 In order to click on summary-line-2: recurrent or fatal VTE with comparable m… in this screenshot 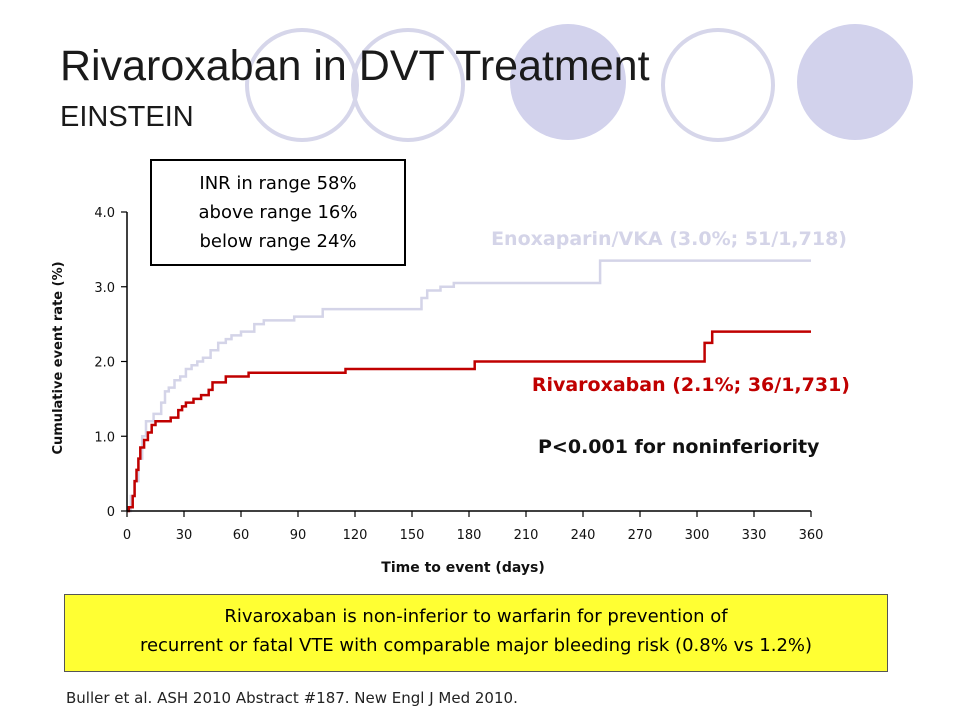, I will do `click(476, 645)`.